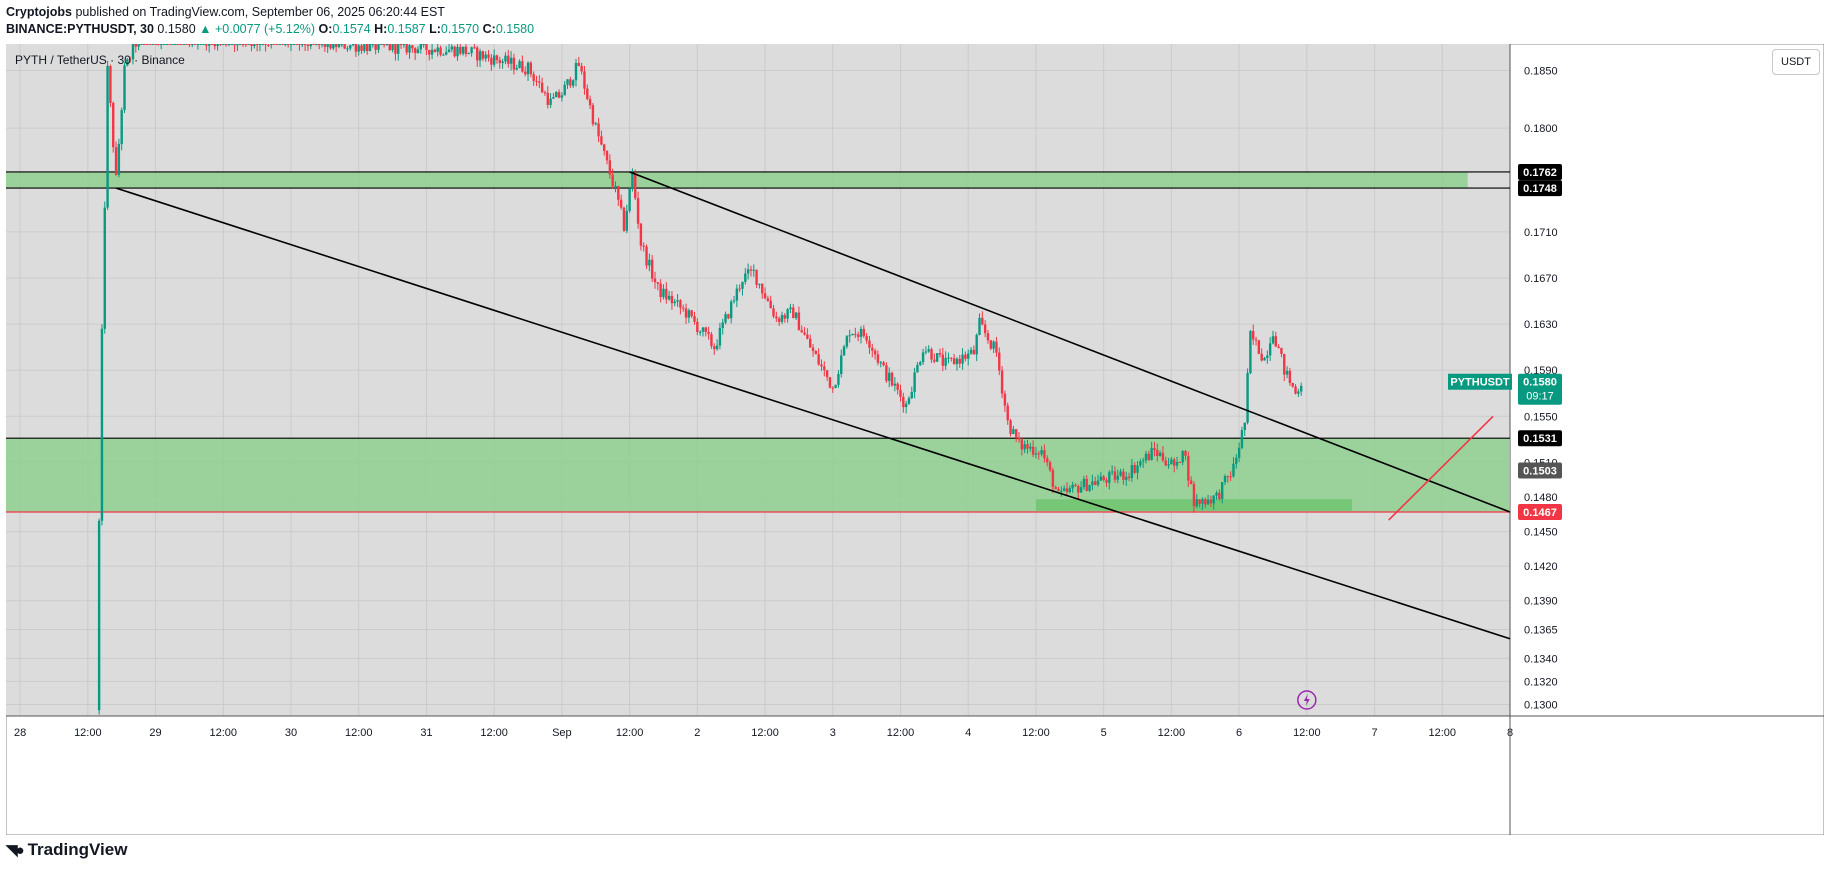  I want to click on x-tick-label: 30, so click(291, 733).